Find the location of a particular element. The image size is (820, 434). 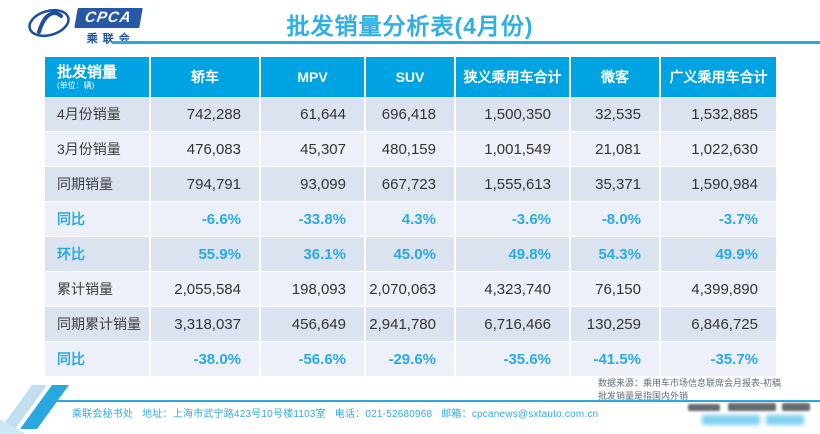

table-row: 同比 -38.0% -56.6% -29.6% -35.6% -41.5% -35.7% is located at coordinates (410, 359).